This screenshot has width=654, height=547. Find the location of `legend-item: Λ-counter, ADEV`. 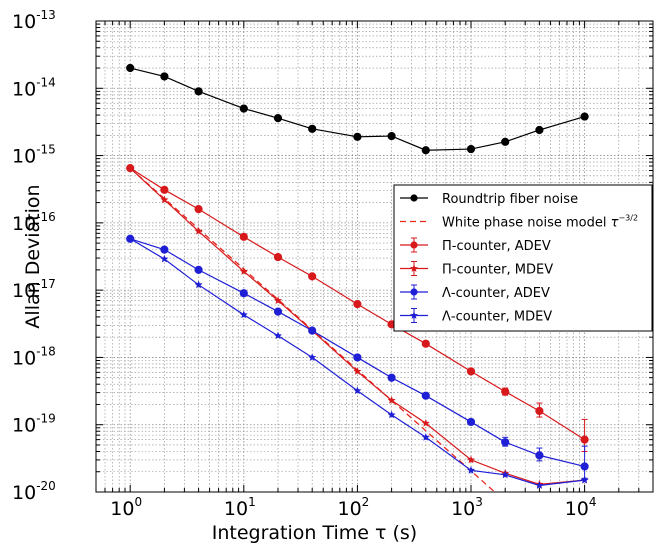

legend-item: Λ-counter, ADEV is located at coordinates (475, 292).